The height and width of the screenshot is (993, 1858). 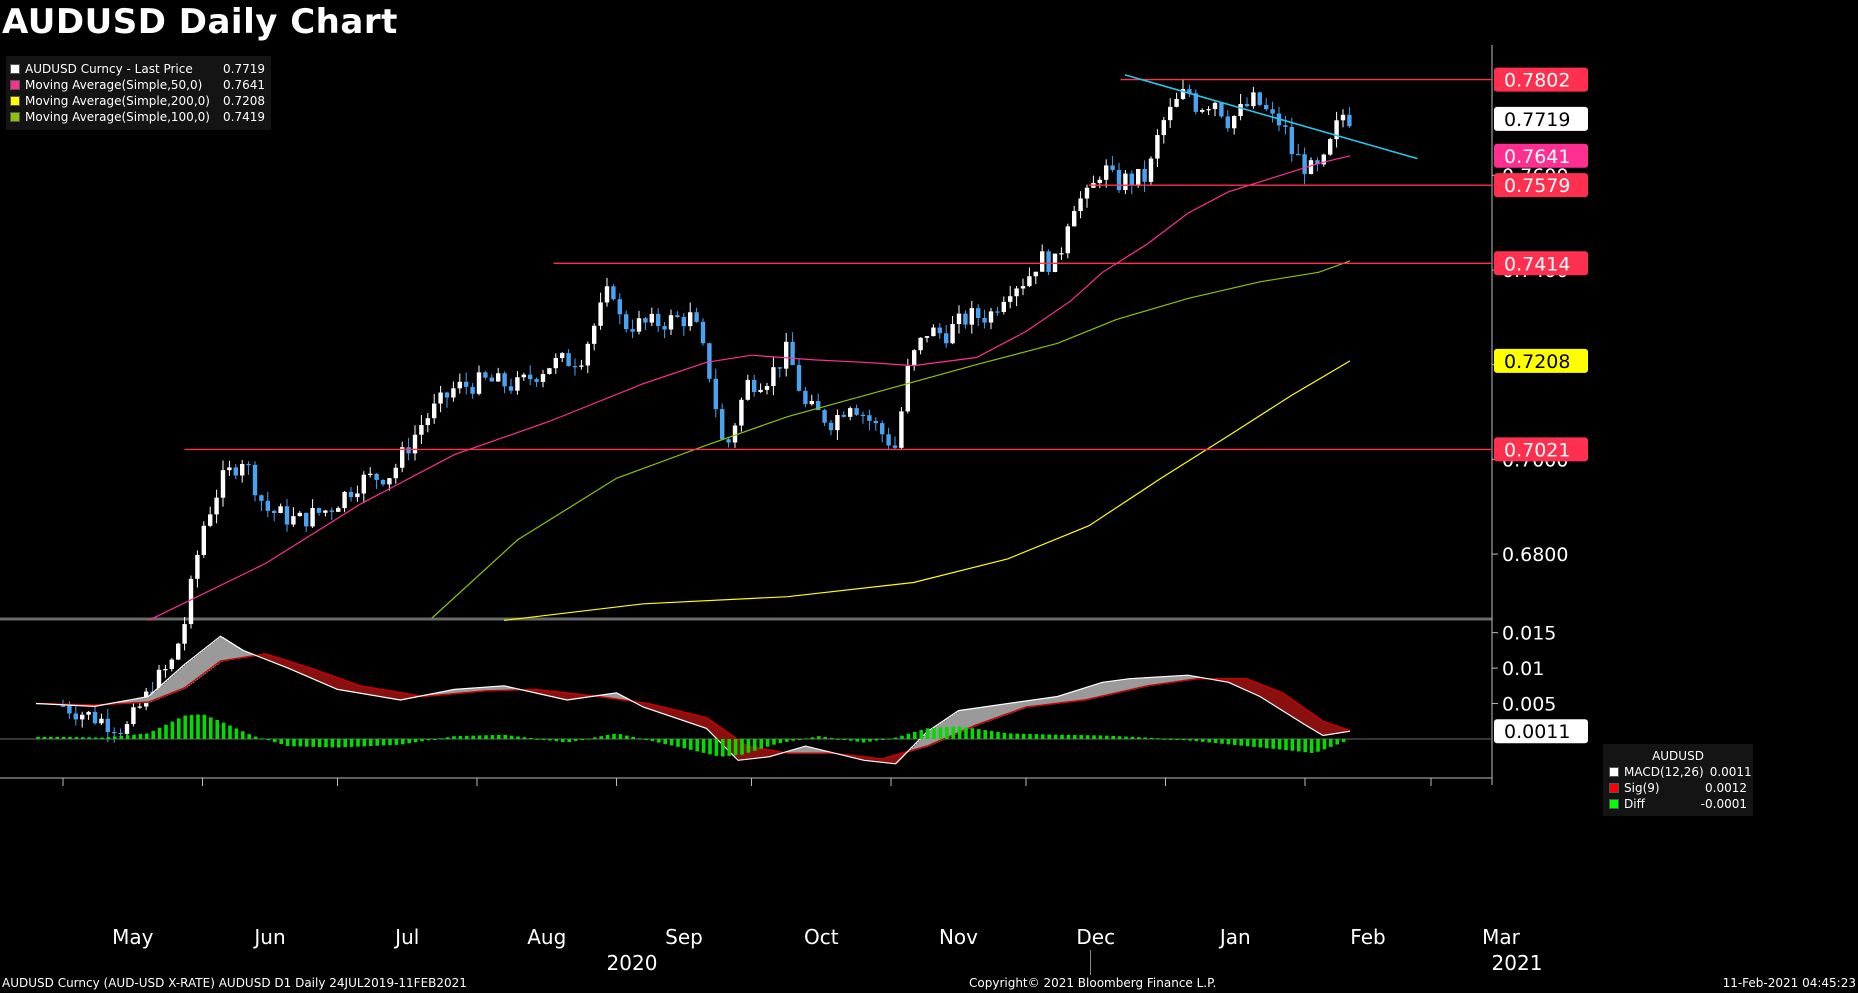 I want to click on x-month-label: Aug, so click(x=546, y=937).